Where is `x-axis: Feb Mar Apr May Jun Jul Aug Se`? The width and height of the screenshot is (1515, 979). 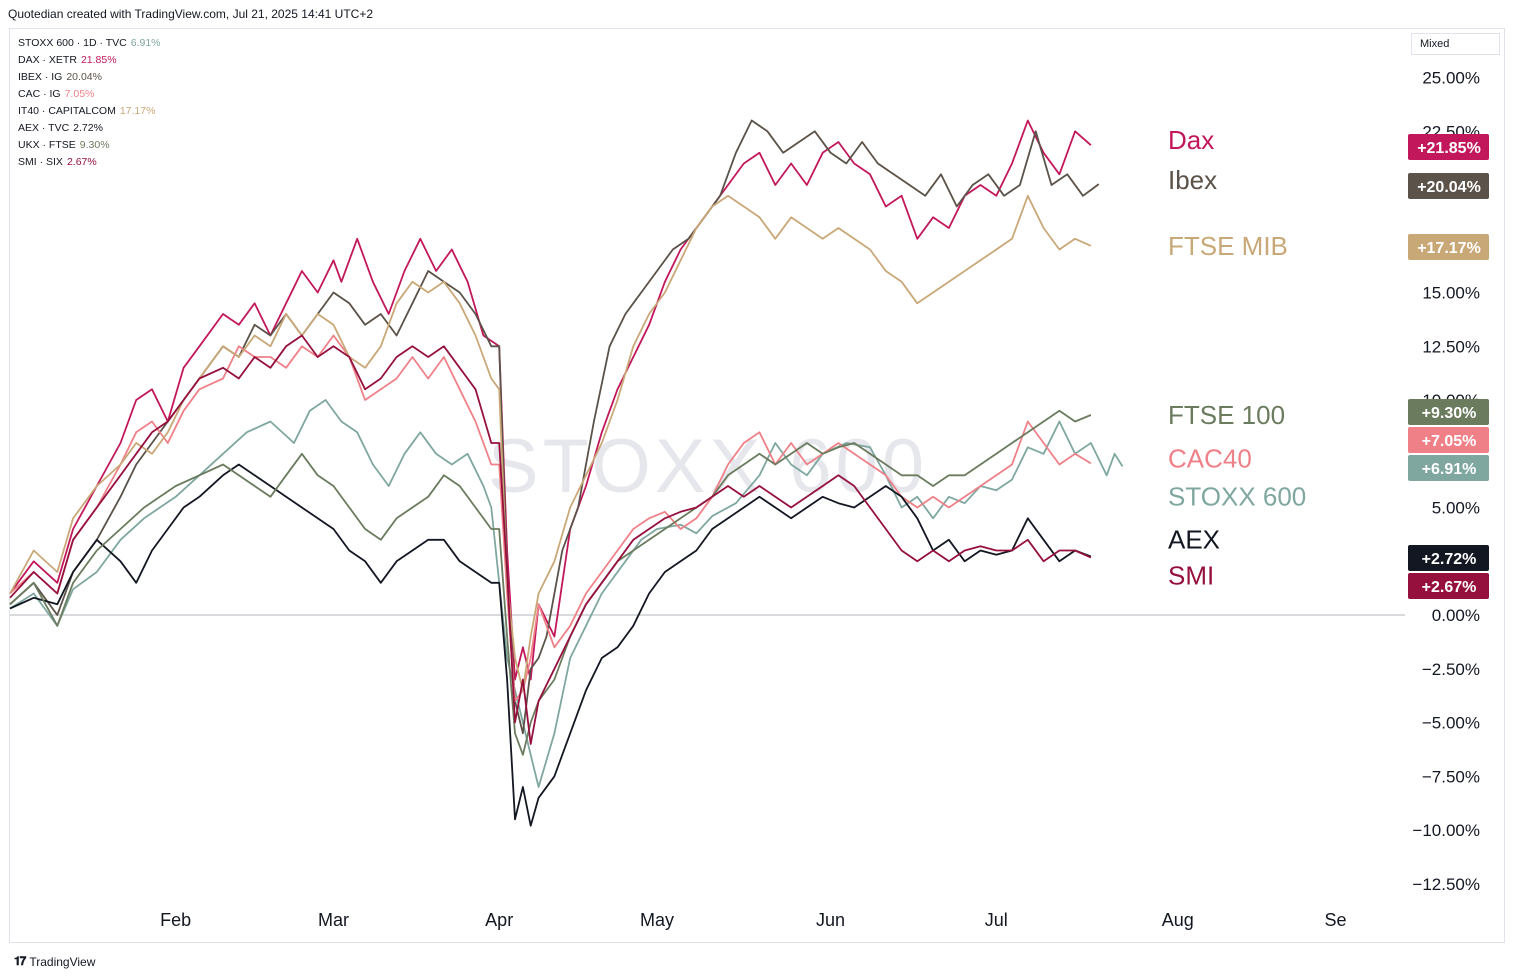
x-axis: Feb Mar Apr May Jun Jul Aug Se is located at coordinates (753, 920).